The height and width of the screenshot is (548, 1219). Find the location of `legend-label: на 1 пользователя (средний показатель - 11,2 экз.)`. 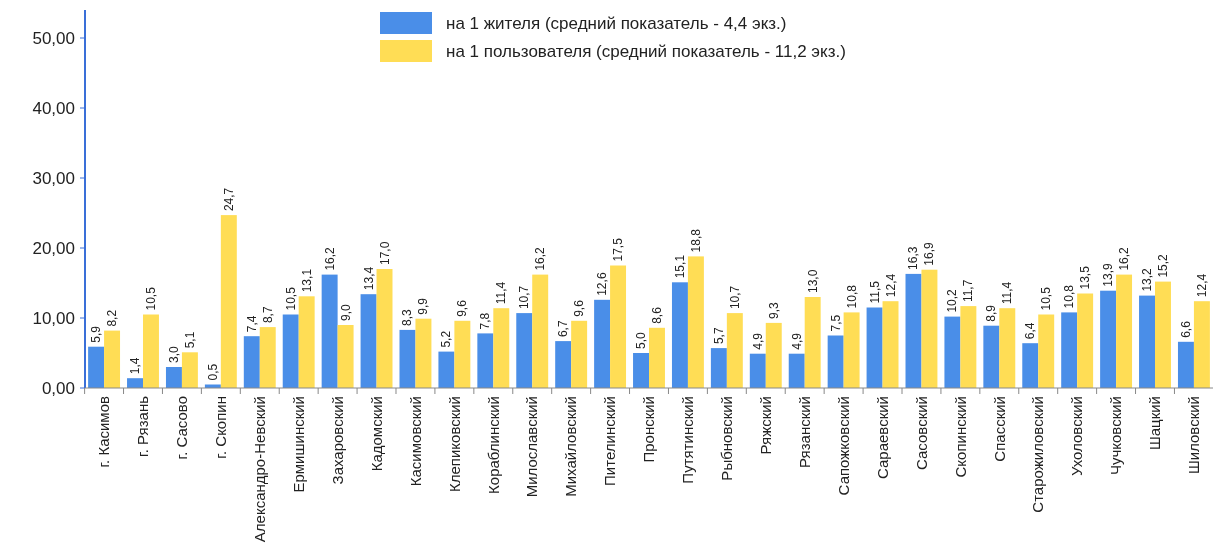

legend-label: на 1 пользователя (средний показатель - 11,2 экз.) is located at coordinates (646, 51).